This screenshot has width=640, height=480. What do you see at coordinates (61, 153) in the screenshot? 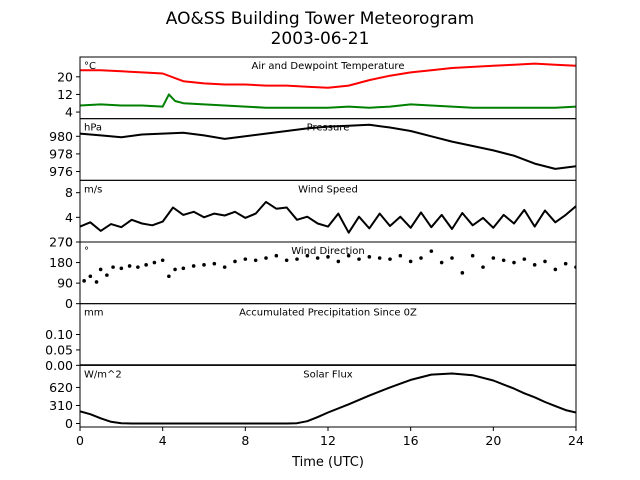
I see `panel-2-ytick-label: 978` at bounding box center [61, 153].